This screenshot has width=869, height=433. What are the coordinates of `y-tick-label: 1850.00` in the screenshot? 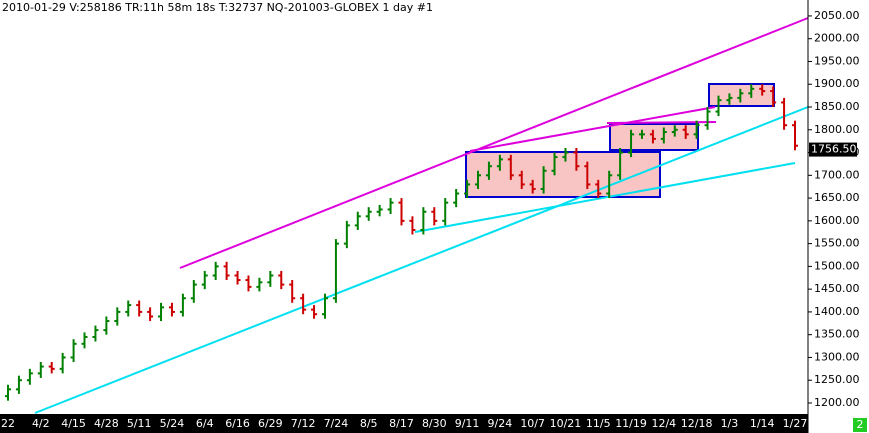 It's located at (837, 106).